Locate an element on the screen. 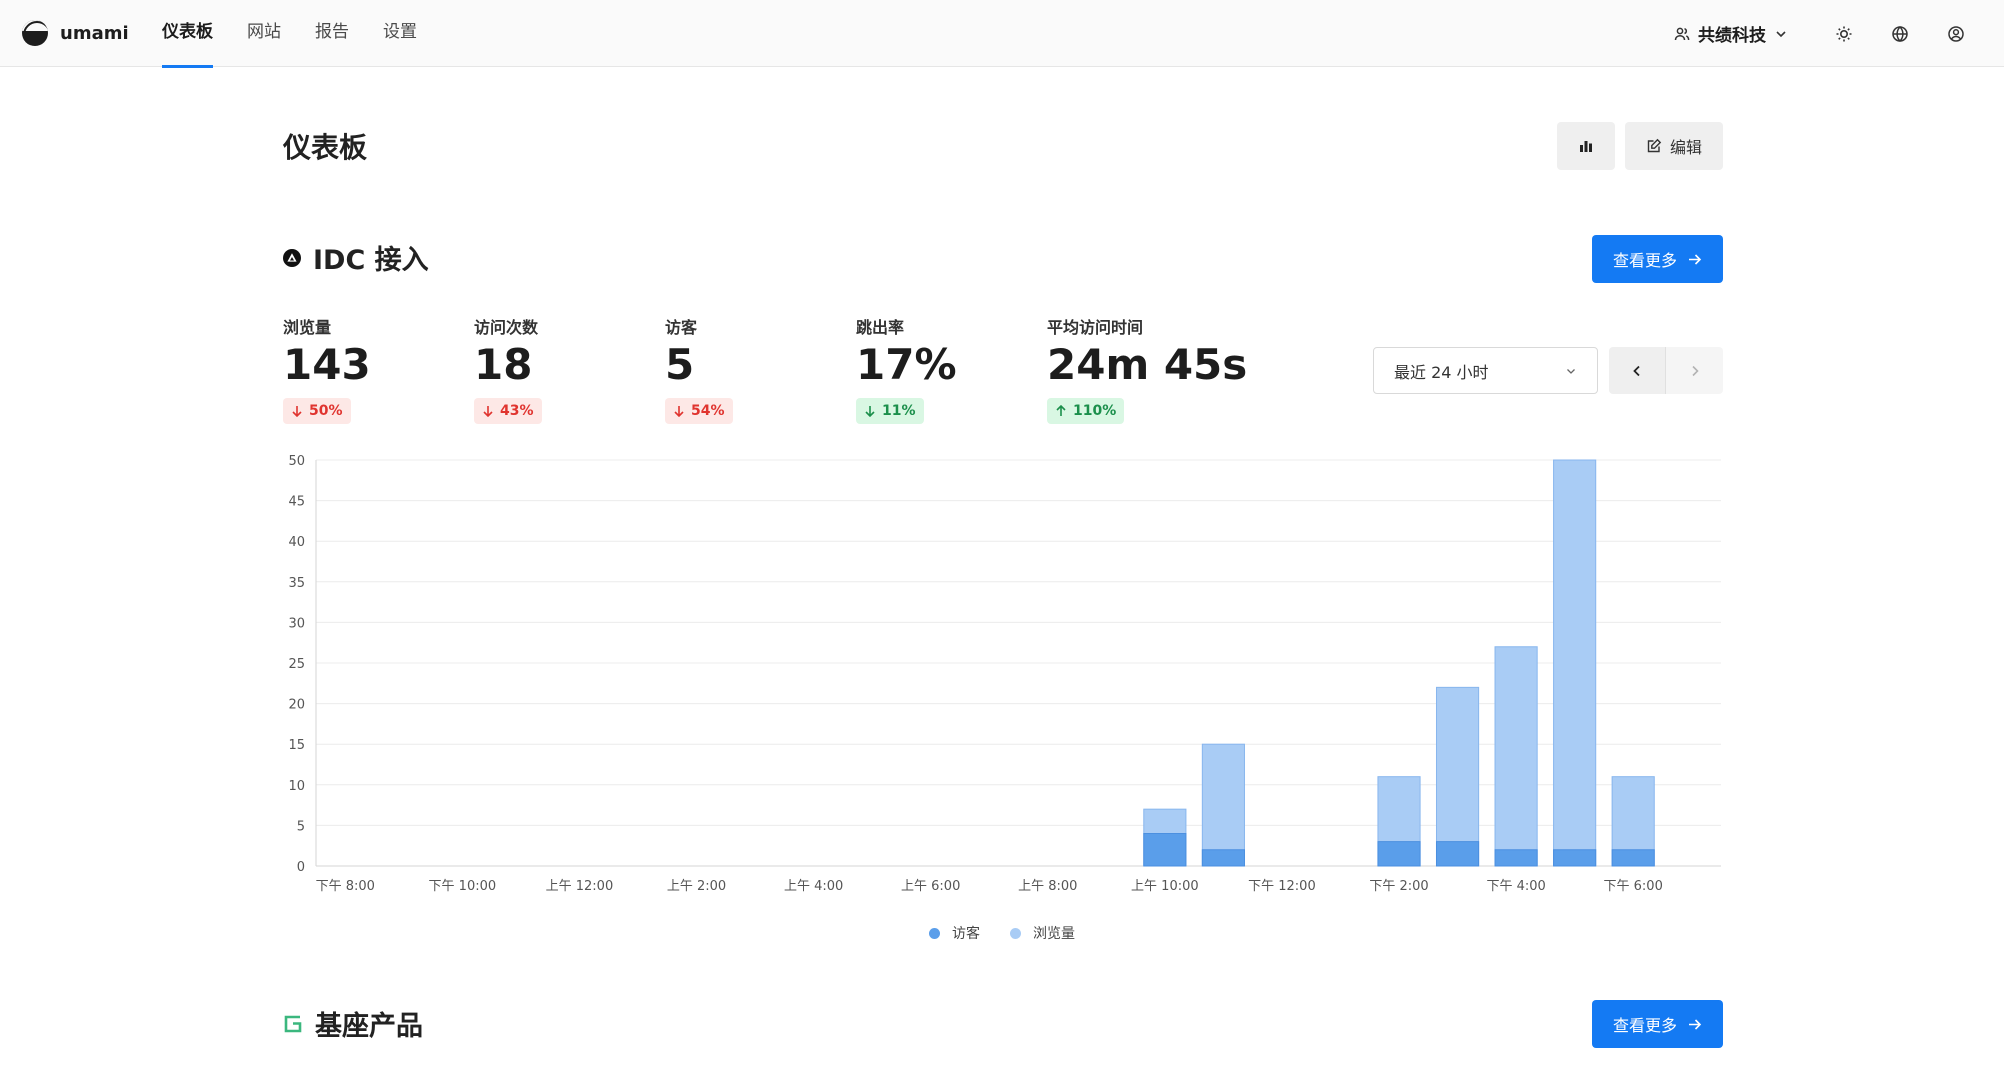 The height and width of the screenshot is (1080, 2004). chevron-right-icon is located at coordinates (1695, 370).